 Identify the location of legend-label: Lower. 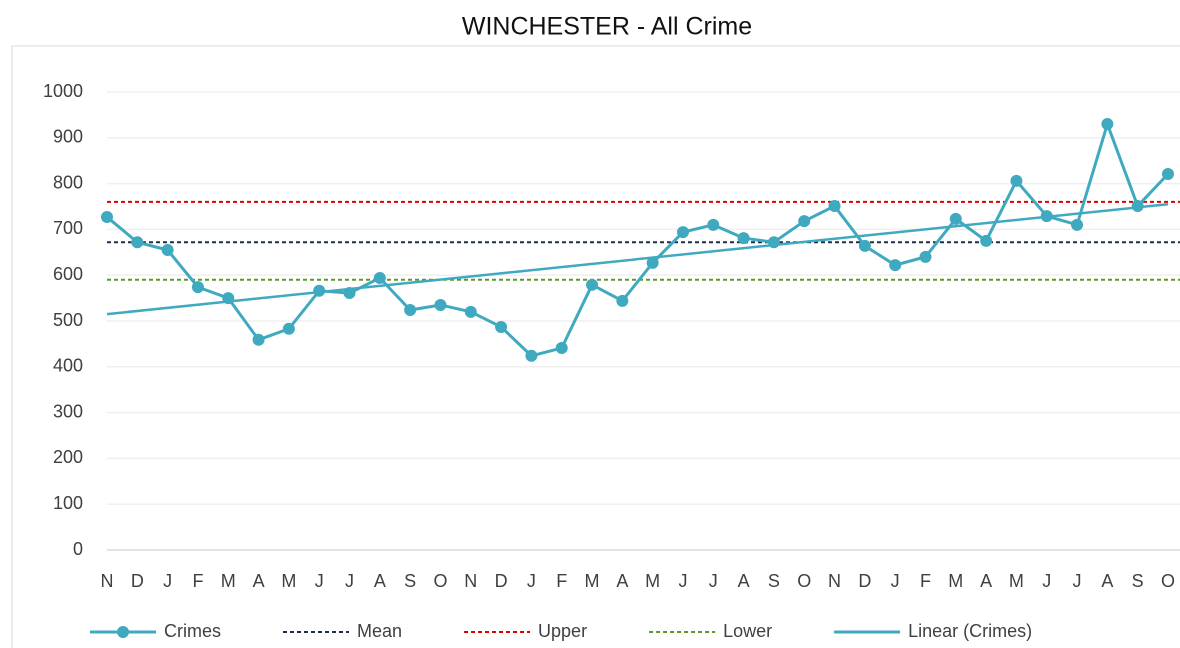
(747, 631).